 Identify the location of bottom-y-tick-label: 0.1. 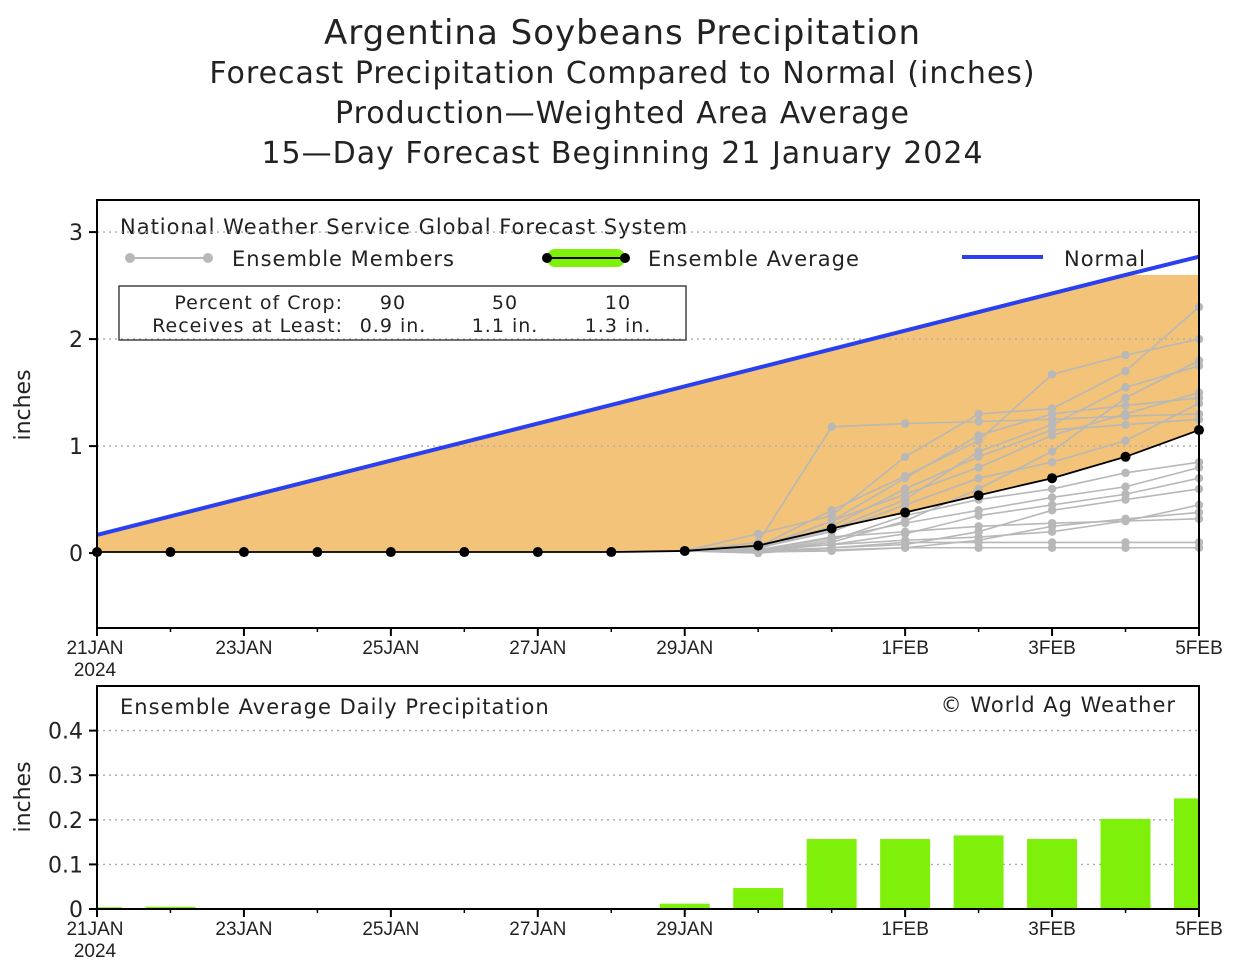
(65, 865).